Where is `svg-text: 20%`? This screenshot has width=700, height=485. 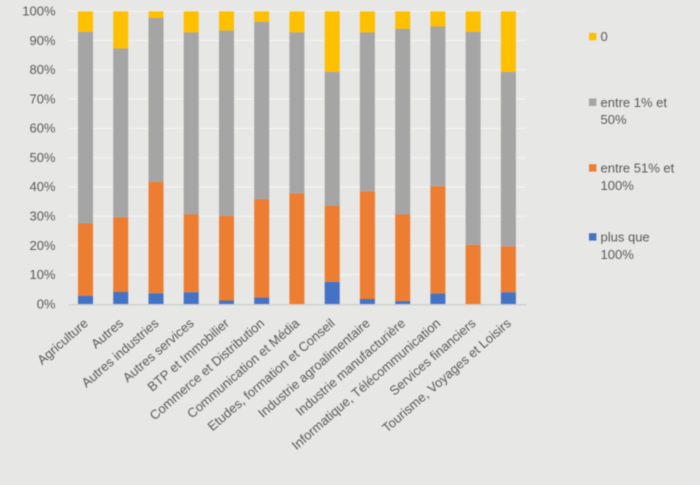 svg-text: 20% is located at coordinates (42, 245).